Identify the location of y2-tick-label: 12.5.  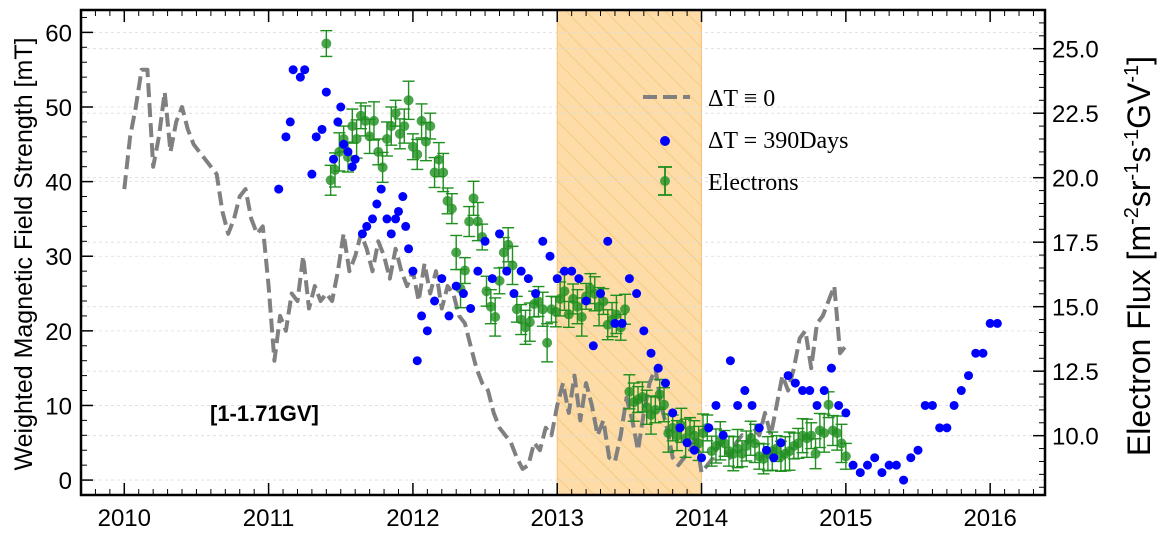
(1075, 372).